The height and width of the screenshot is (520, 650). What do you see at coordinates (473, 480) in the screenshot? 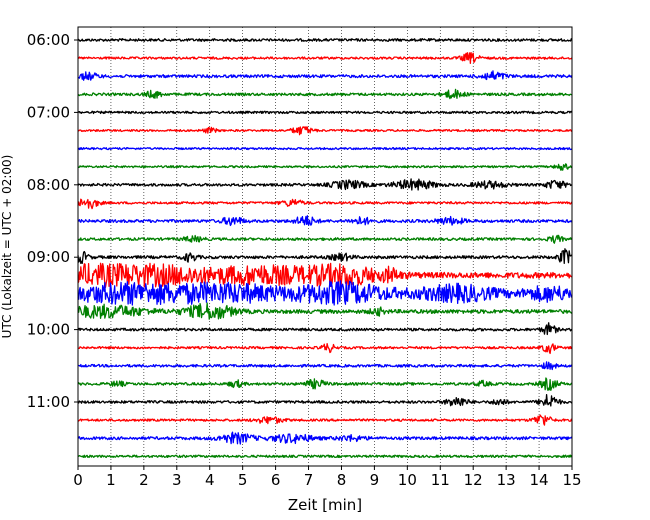
I see `x-tick-label: 12` at bounding box center [473, 480].